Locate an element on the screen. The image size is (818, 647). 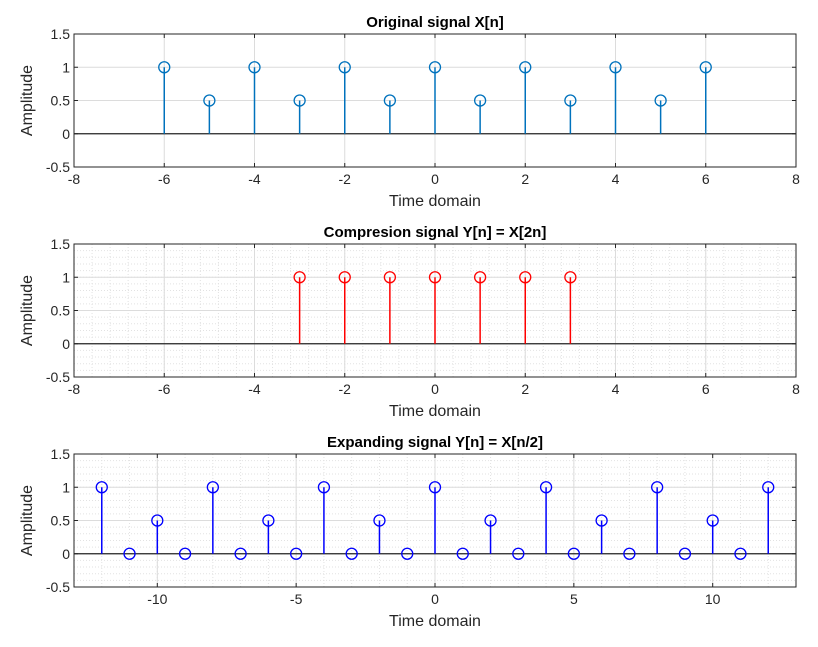
chart-title: Expanding signal Y[n] = X[n/2] is located at coordinates (435, 442).